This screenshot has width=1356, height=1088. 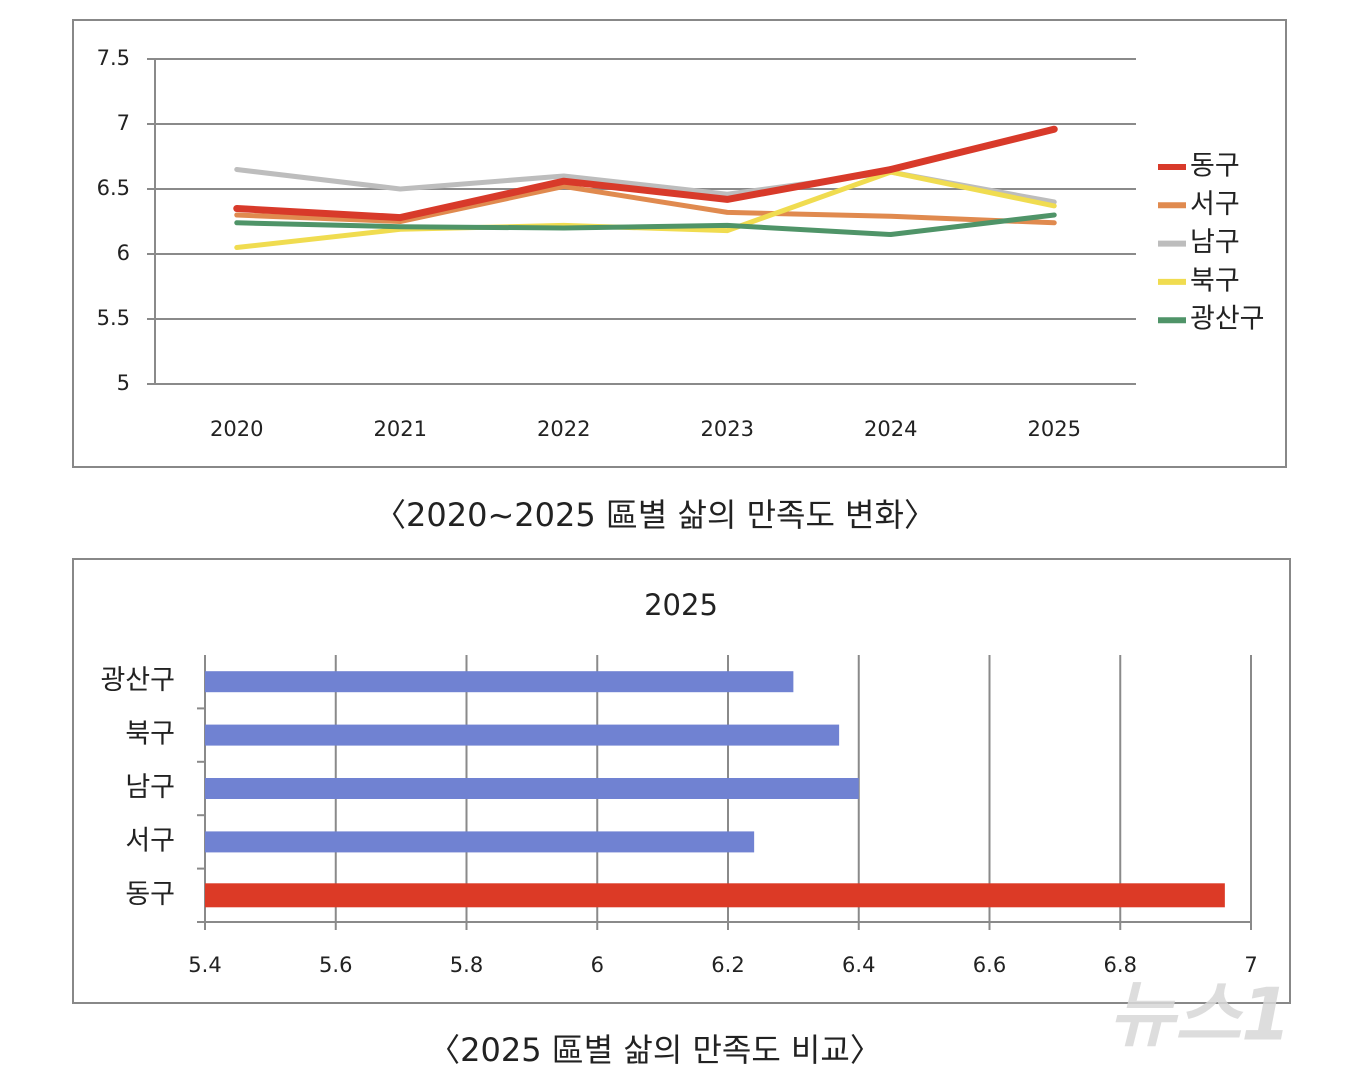 What do you see at coordinates (890, 429) in the screenshot?
I see `x-tick-label: 2024` at bounding box center [890, 429].